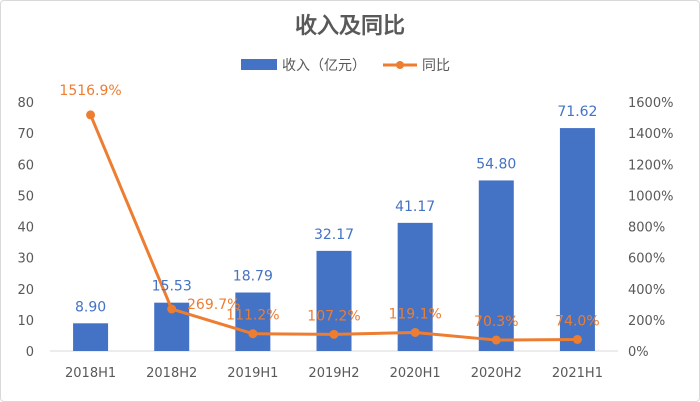 This screenshot has width=700, height=402. Describe the element at coordinates (646, 321) in the screenshot. I see `right-tick-label: 200%` at that location.